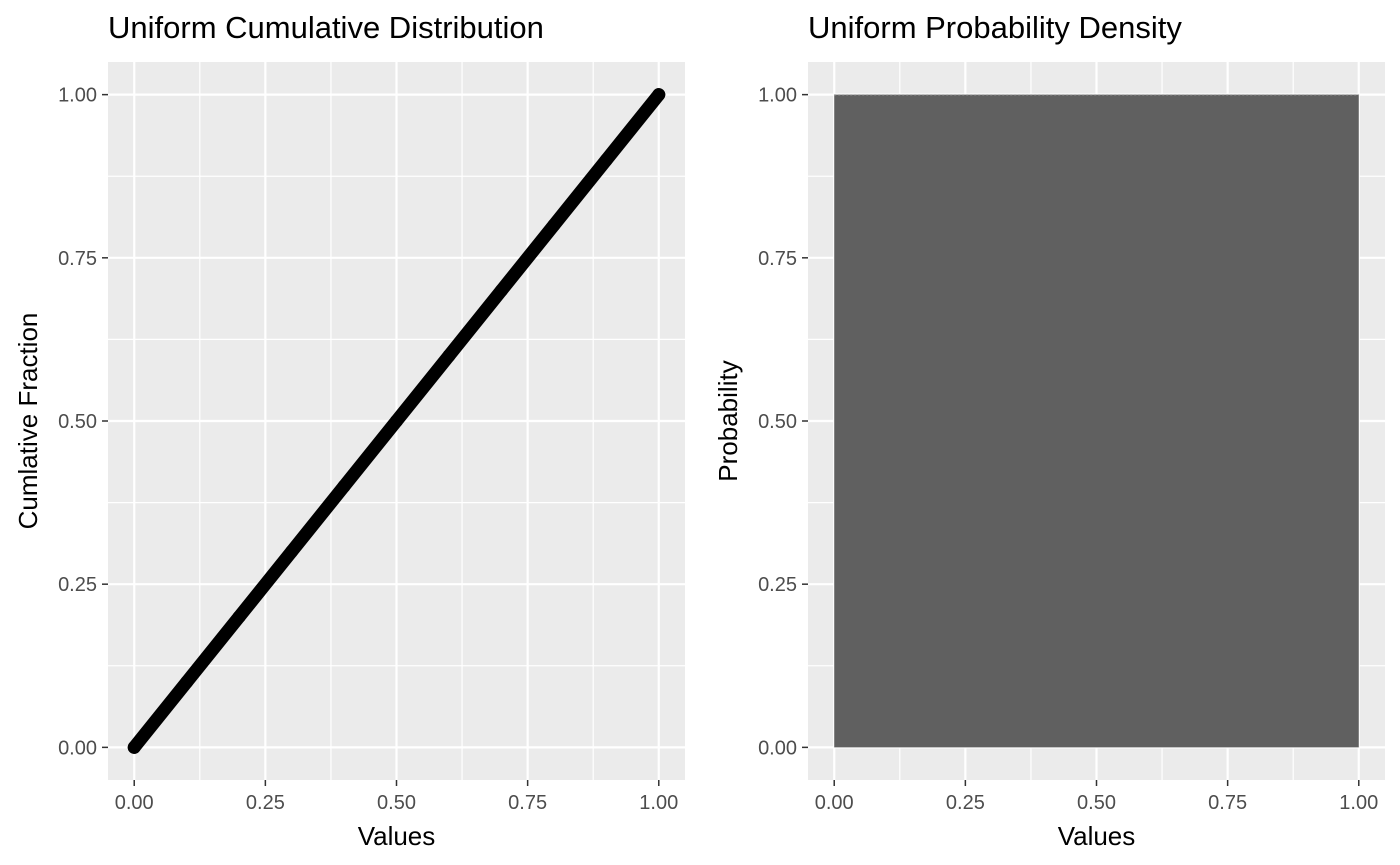 This screenshot has width=1400, height=865. What do you see at coordinates (1097, 836) in the screenshot?
I see `pdf-x-axis-title: Values` at bounding box center [1097, 836].